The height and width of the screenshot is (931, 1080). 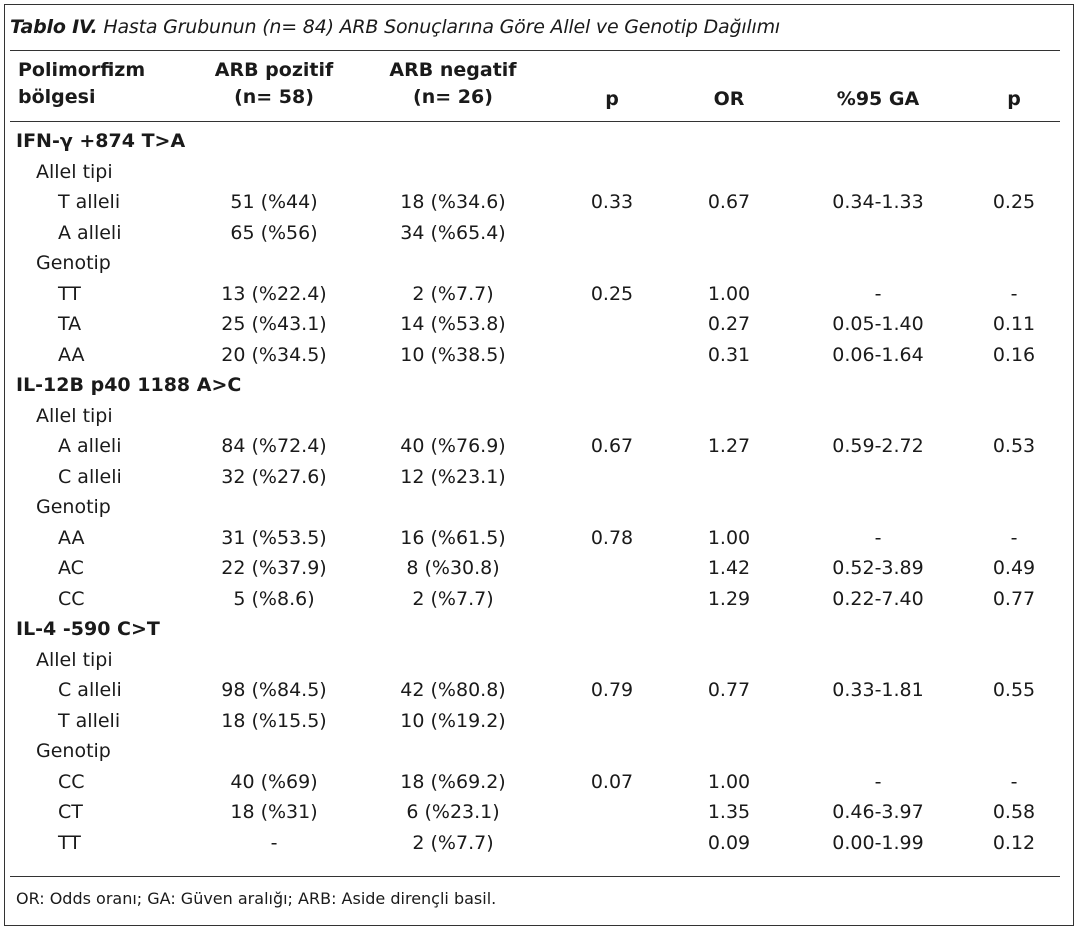 What do you see at coordinates (274, 720) in the screenshot?
I see `cell-pos: 18 (%15.5)` at bounding box center [274, 720].